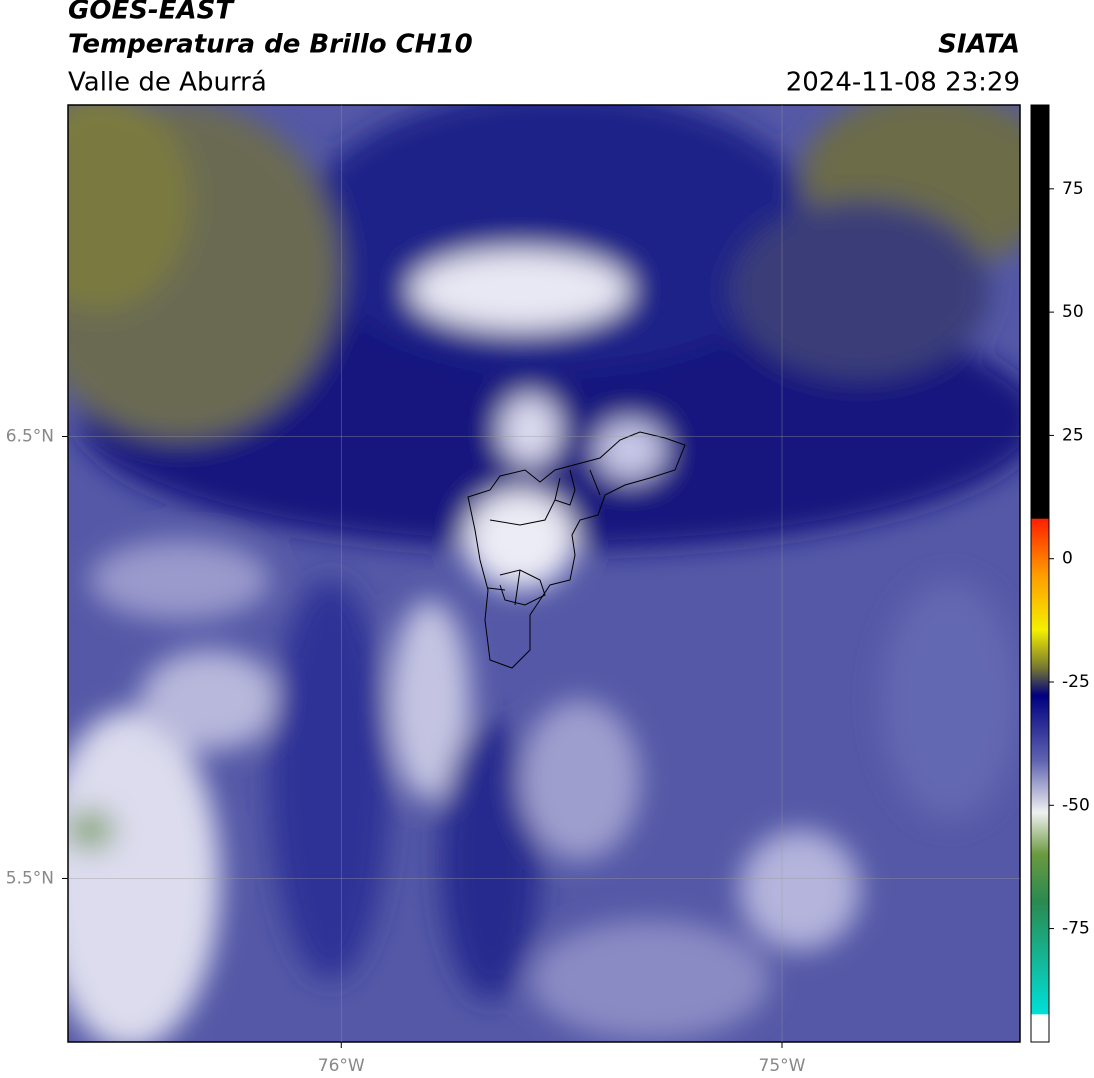  Describe the element at coordinates (979, 45) in the screenshot. I see `org: SIATA` at that location.